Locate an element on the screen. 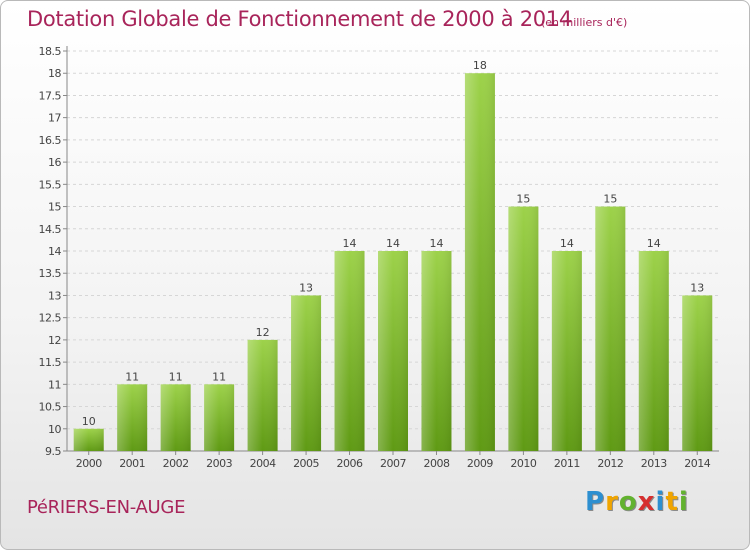  logo-letter: o is located at coordinates (628, 502).